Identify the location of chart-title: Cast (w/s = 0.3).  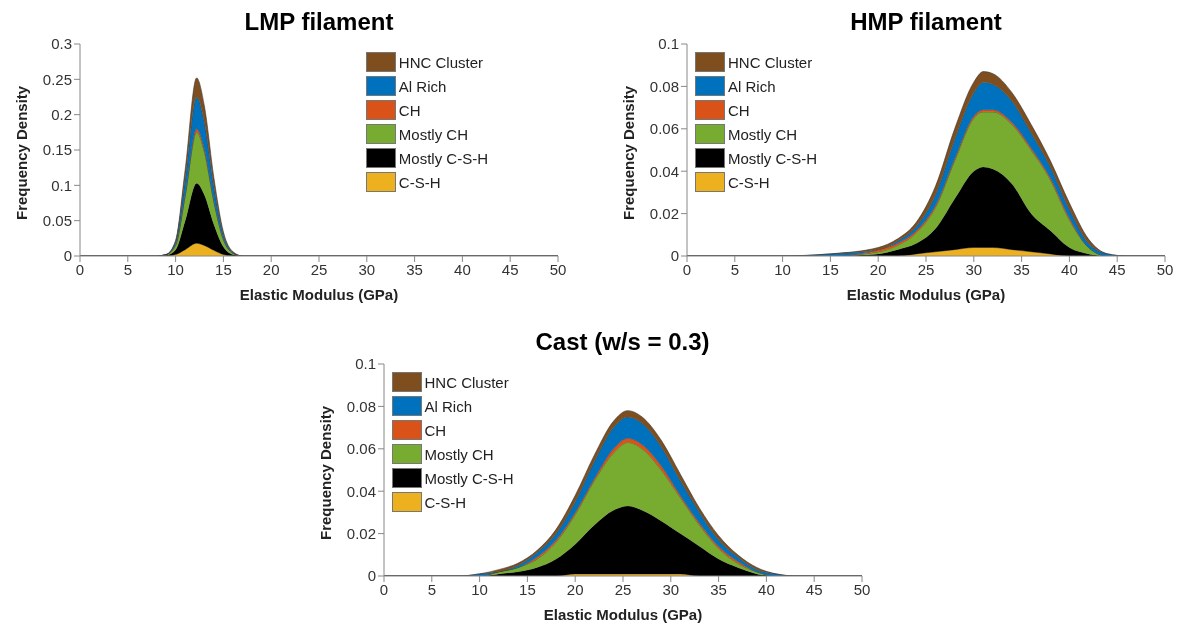
(622, 342).